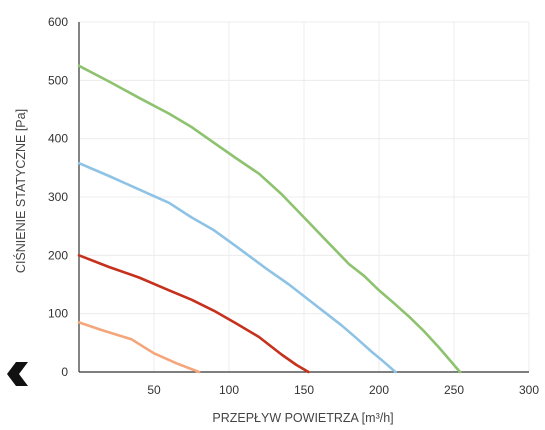  What do you see at coordinates (21, 374) in the screenshot?
I see `chevron-left-icon` at bounding box center [21, 374].